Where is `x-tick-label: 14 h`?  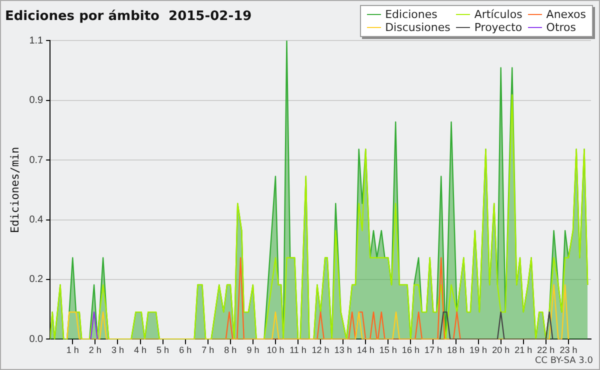
x-tick-label: 14 h is located at coordinates (365, 350).